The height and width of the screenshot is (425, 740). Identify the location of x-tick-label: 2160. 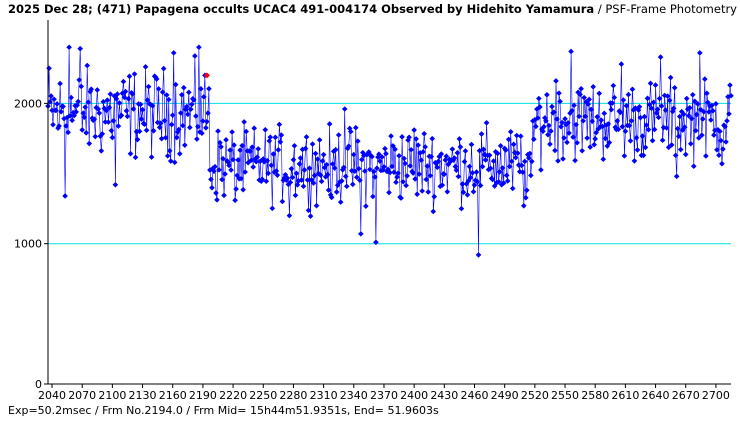
(173, 395).